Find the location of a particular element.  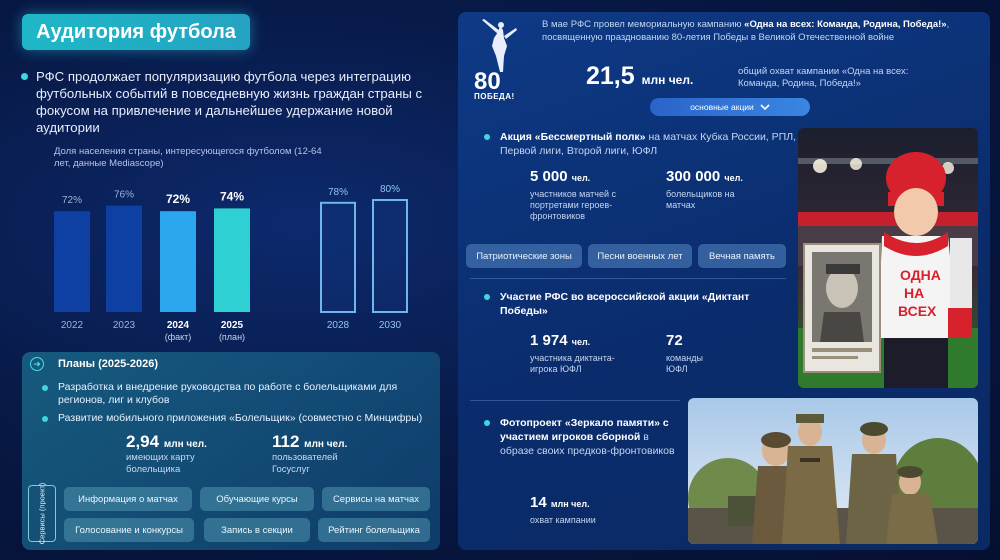

service-button-match-services: Сервисы на матчах is located at coordinates (376, 499).